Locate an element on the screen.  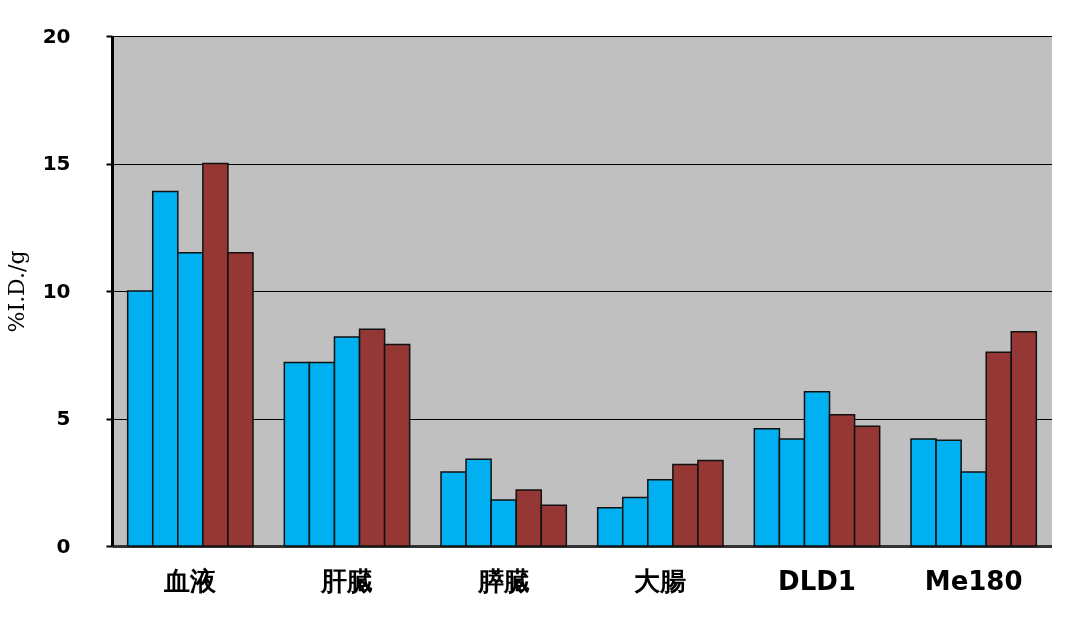
x-tick-label: DLD1 is located at coordinates (817, 580).